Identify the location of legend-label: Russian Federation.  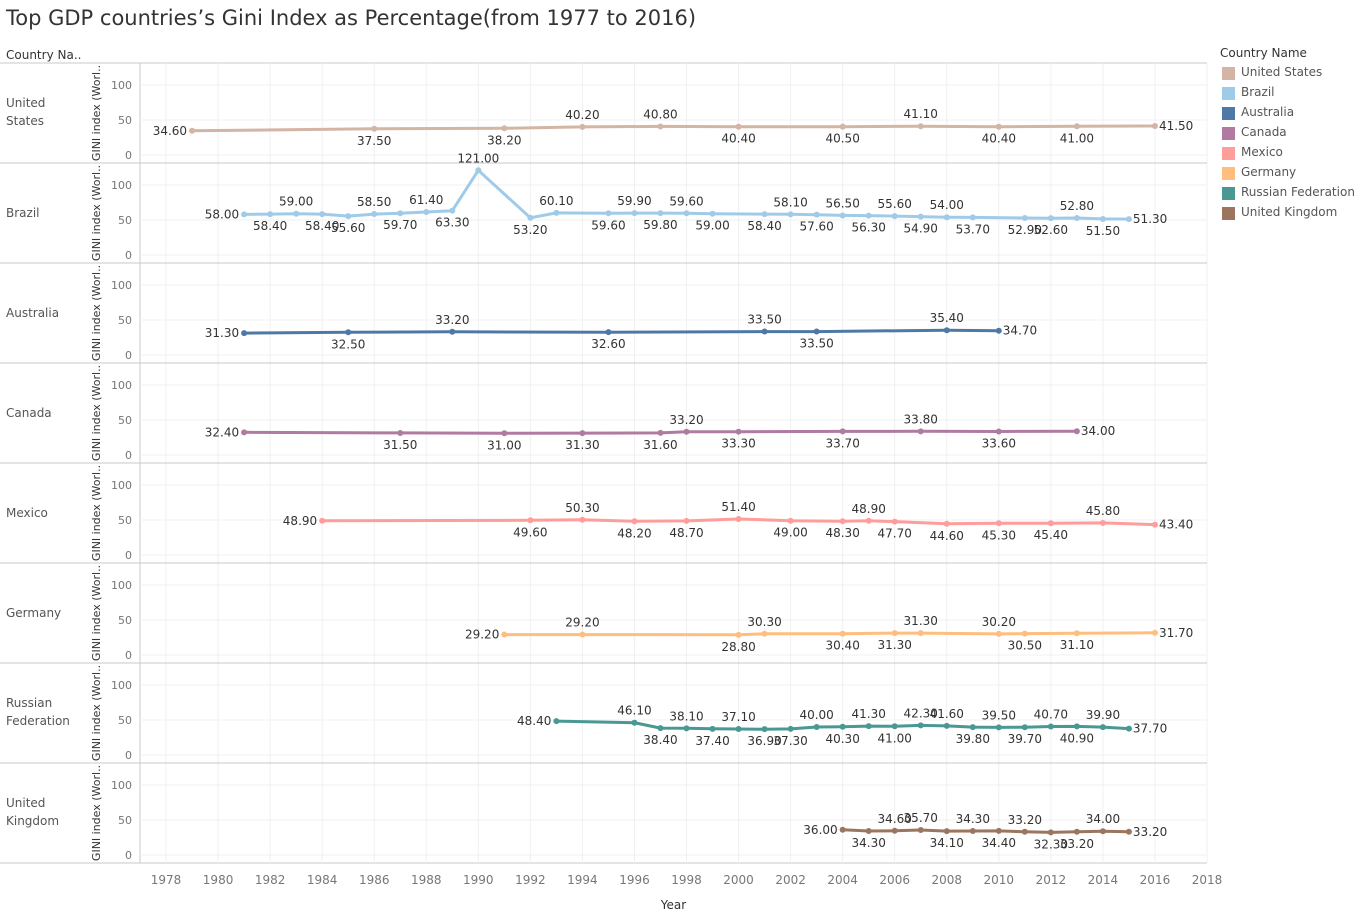
(1298, 192).